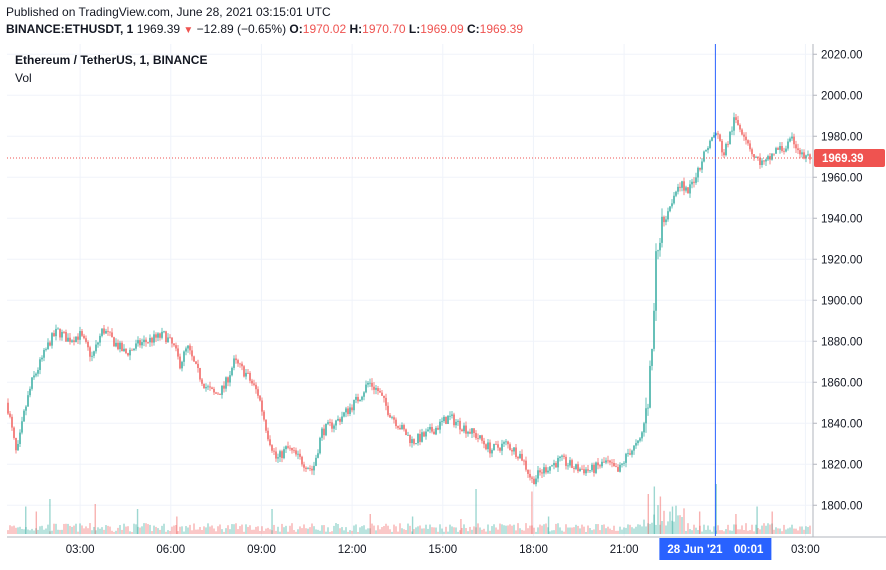 The image size is (886, 570). Describe the element at coordinates (111, 69) in the screenshot. I see `chart-legend: Ethereum / TetherUS, 1, BINANCE Vol` at that location.